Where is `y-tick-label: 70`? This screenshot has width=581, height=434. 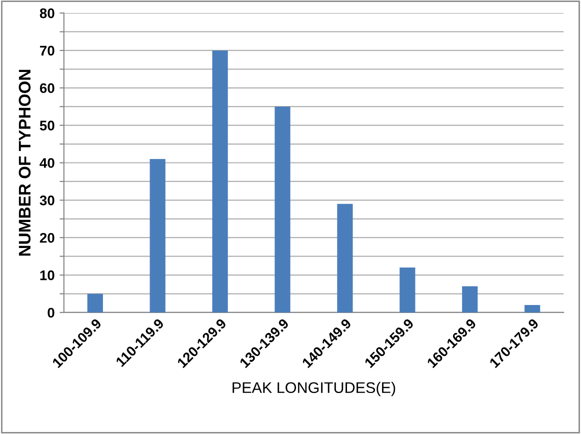
y-tick-label: 70 is located at coordinates (47, 51).